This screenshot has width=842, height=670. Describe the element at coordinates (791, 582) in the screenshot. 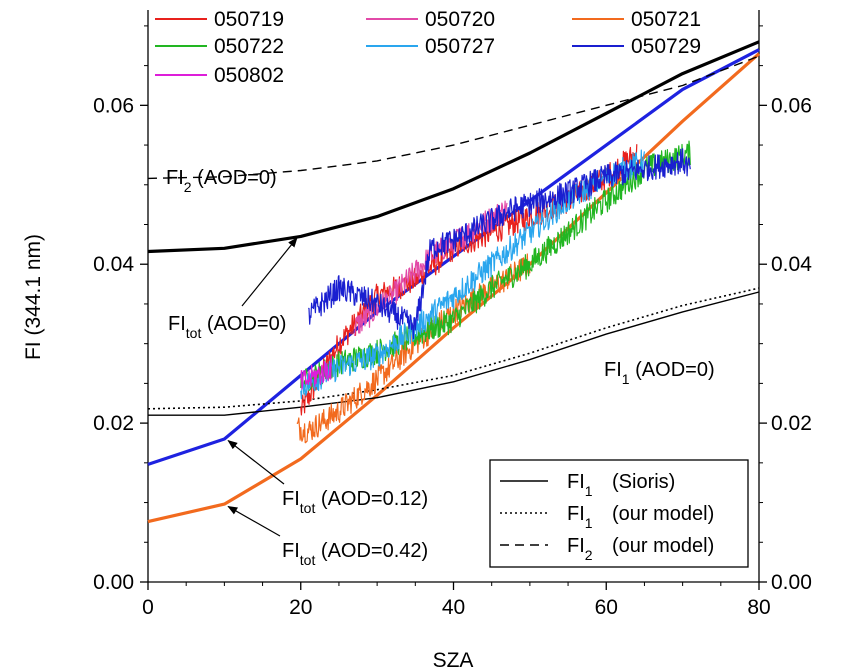

I see `y-tick-label-right-0: 0.00` at that location.